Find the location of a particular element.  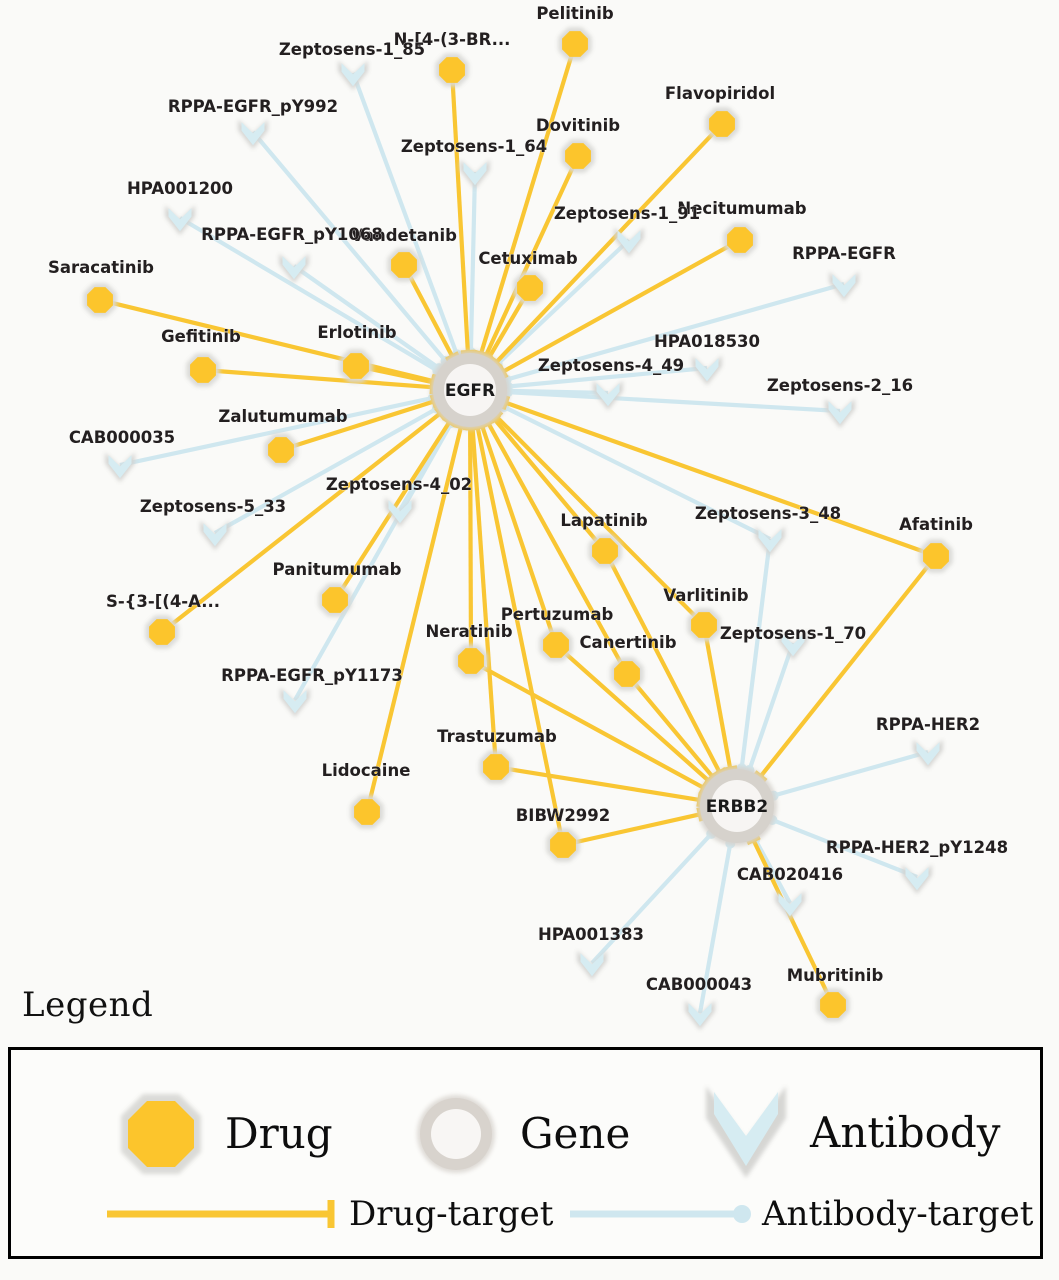

antibody-node-hpa018530 is located at coordinates (707, 370).